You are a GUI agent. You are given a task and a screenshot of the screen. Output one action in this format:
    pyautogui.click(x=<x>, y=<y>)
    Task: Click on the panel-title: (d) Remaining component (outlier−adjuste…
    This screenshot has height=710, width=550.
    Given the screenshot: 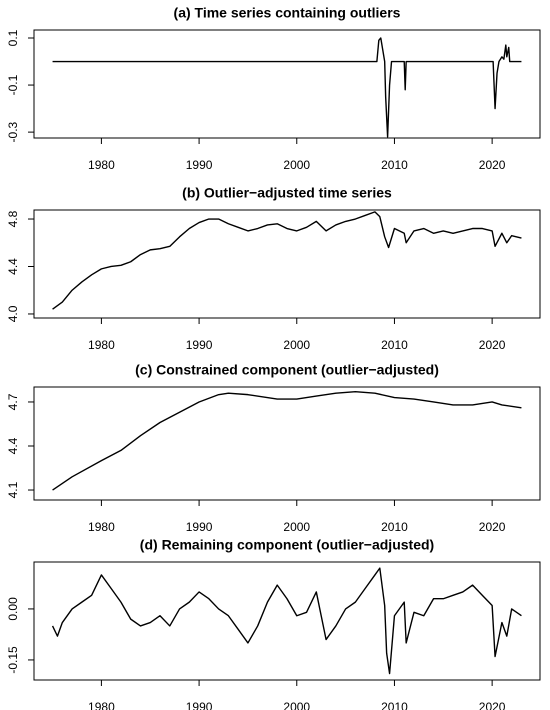 What is the action you would take?
    pyautogui.click(x=287, y=545)
    